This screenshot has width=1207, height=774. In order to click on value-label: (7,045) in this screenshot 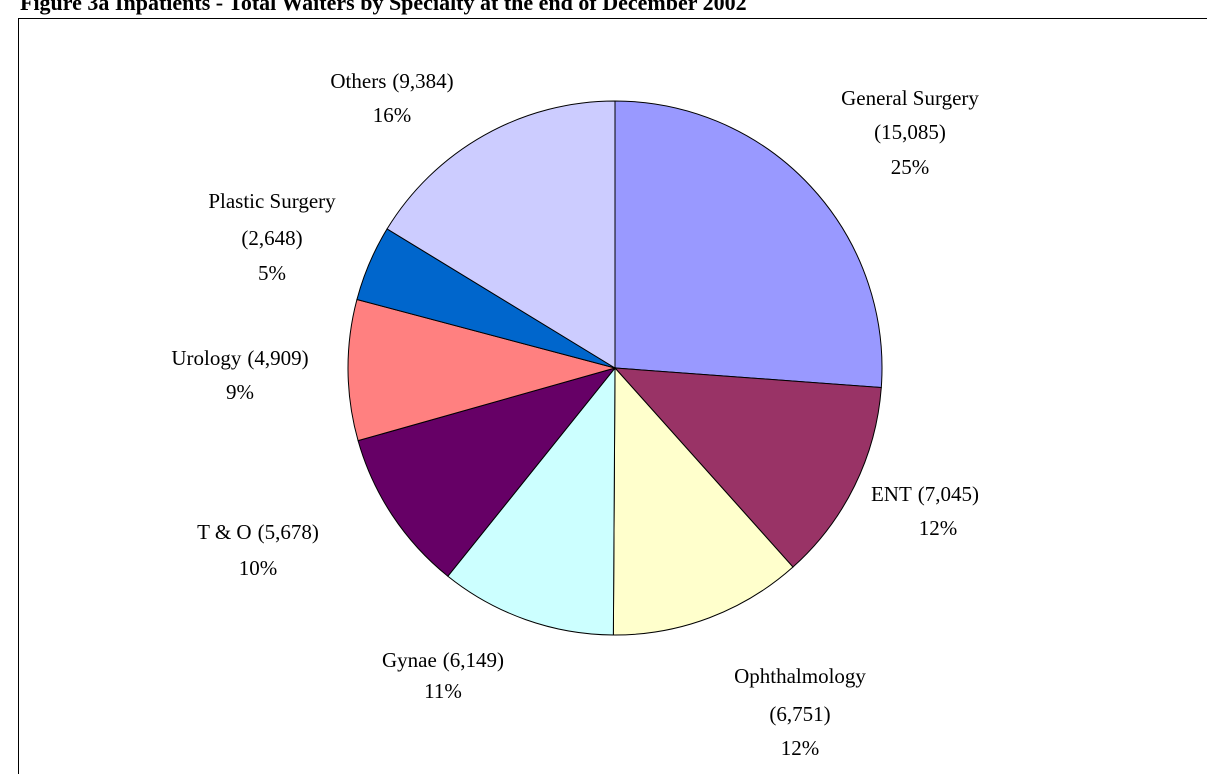, I will do `click(948, 494)`.